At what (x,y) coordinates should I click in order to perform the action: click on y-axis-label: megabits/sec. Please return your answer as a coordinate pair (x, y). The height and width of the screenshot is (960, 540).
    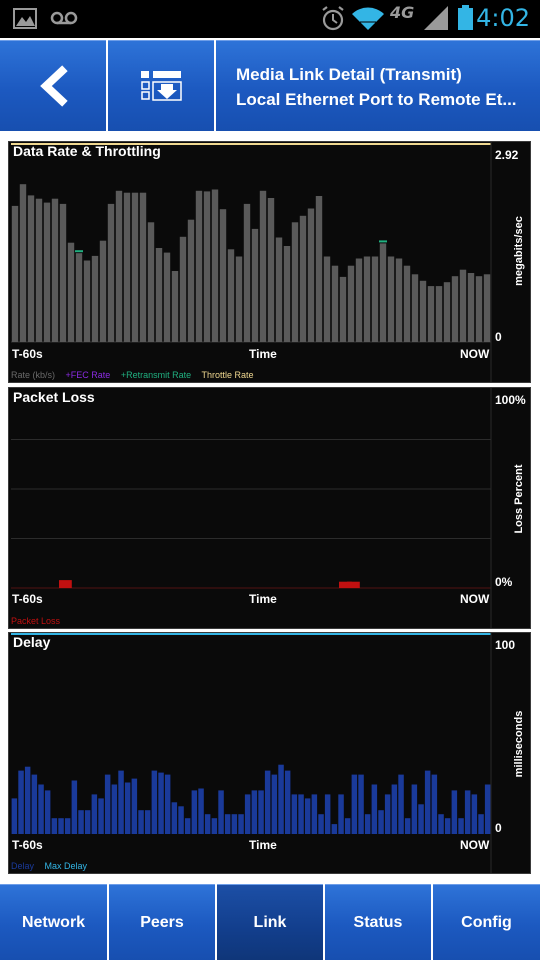
    Looking at the image, I should click on (519, 251).